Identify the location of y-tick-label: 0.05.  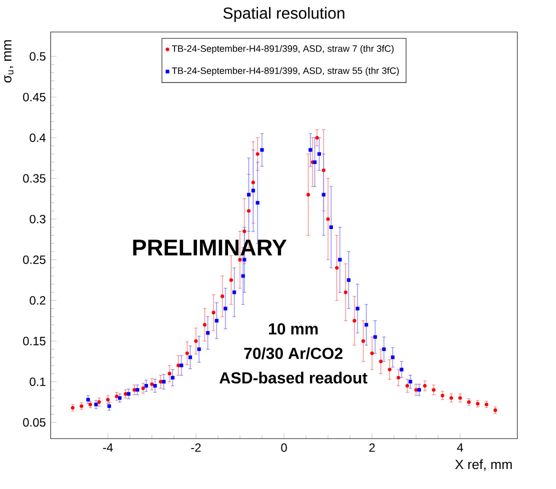
(34, 422).